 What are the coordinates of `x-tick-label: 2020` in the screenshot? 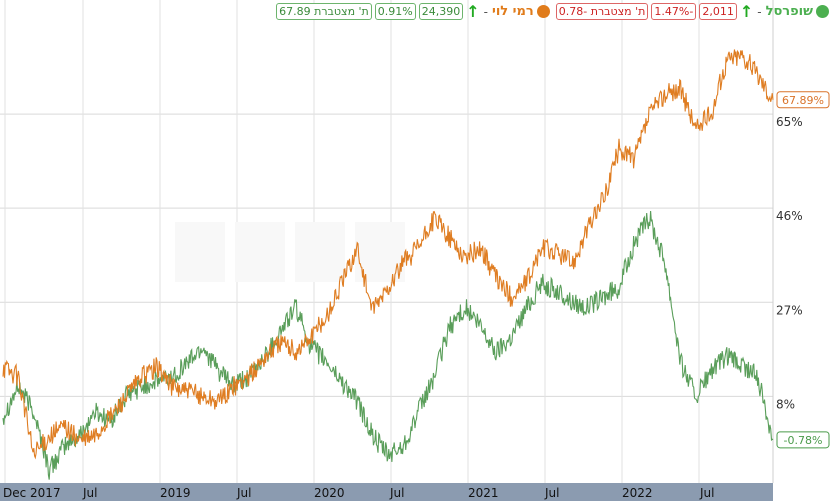 It's located at (329, 493).